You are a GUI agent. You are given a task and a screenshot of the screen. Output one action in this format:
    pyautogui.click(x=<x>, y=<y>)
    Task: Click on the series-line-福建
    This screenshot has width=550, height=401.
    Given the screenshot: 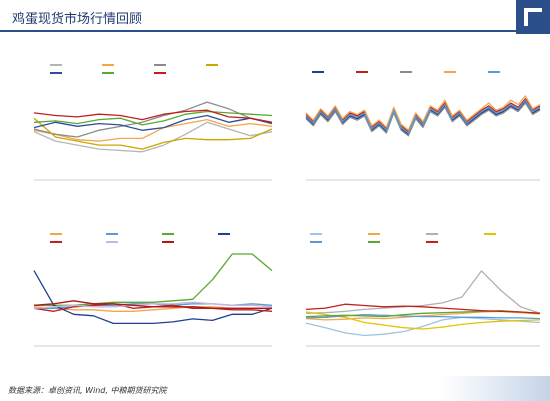 What is the action you would take?
    pyautogui.click(x=423, y=119)
    